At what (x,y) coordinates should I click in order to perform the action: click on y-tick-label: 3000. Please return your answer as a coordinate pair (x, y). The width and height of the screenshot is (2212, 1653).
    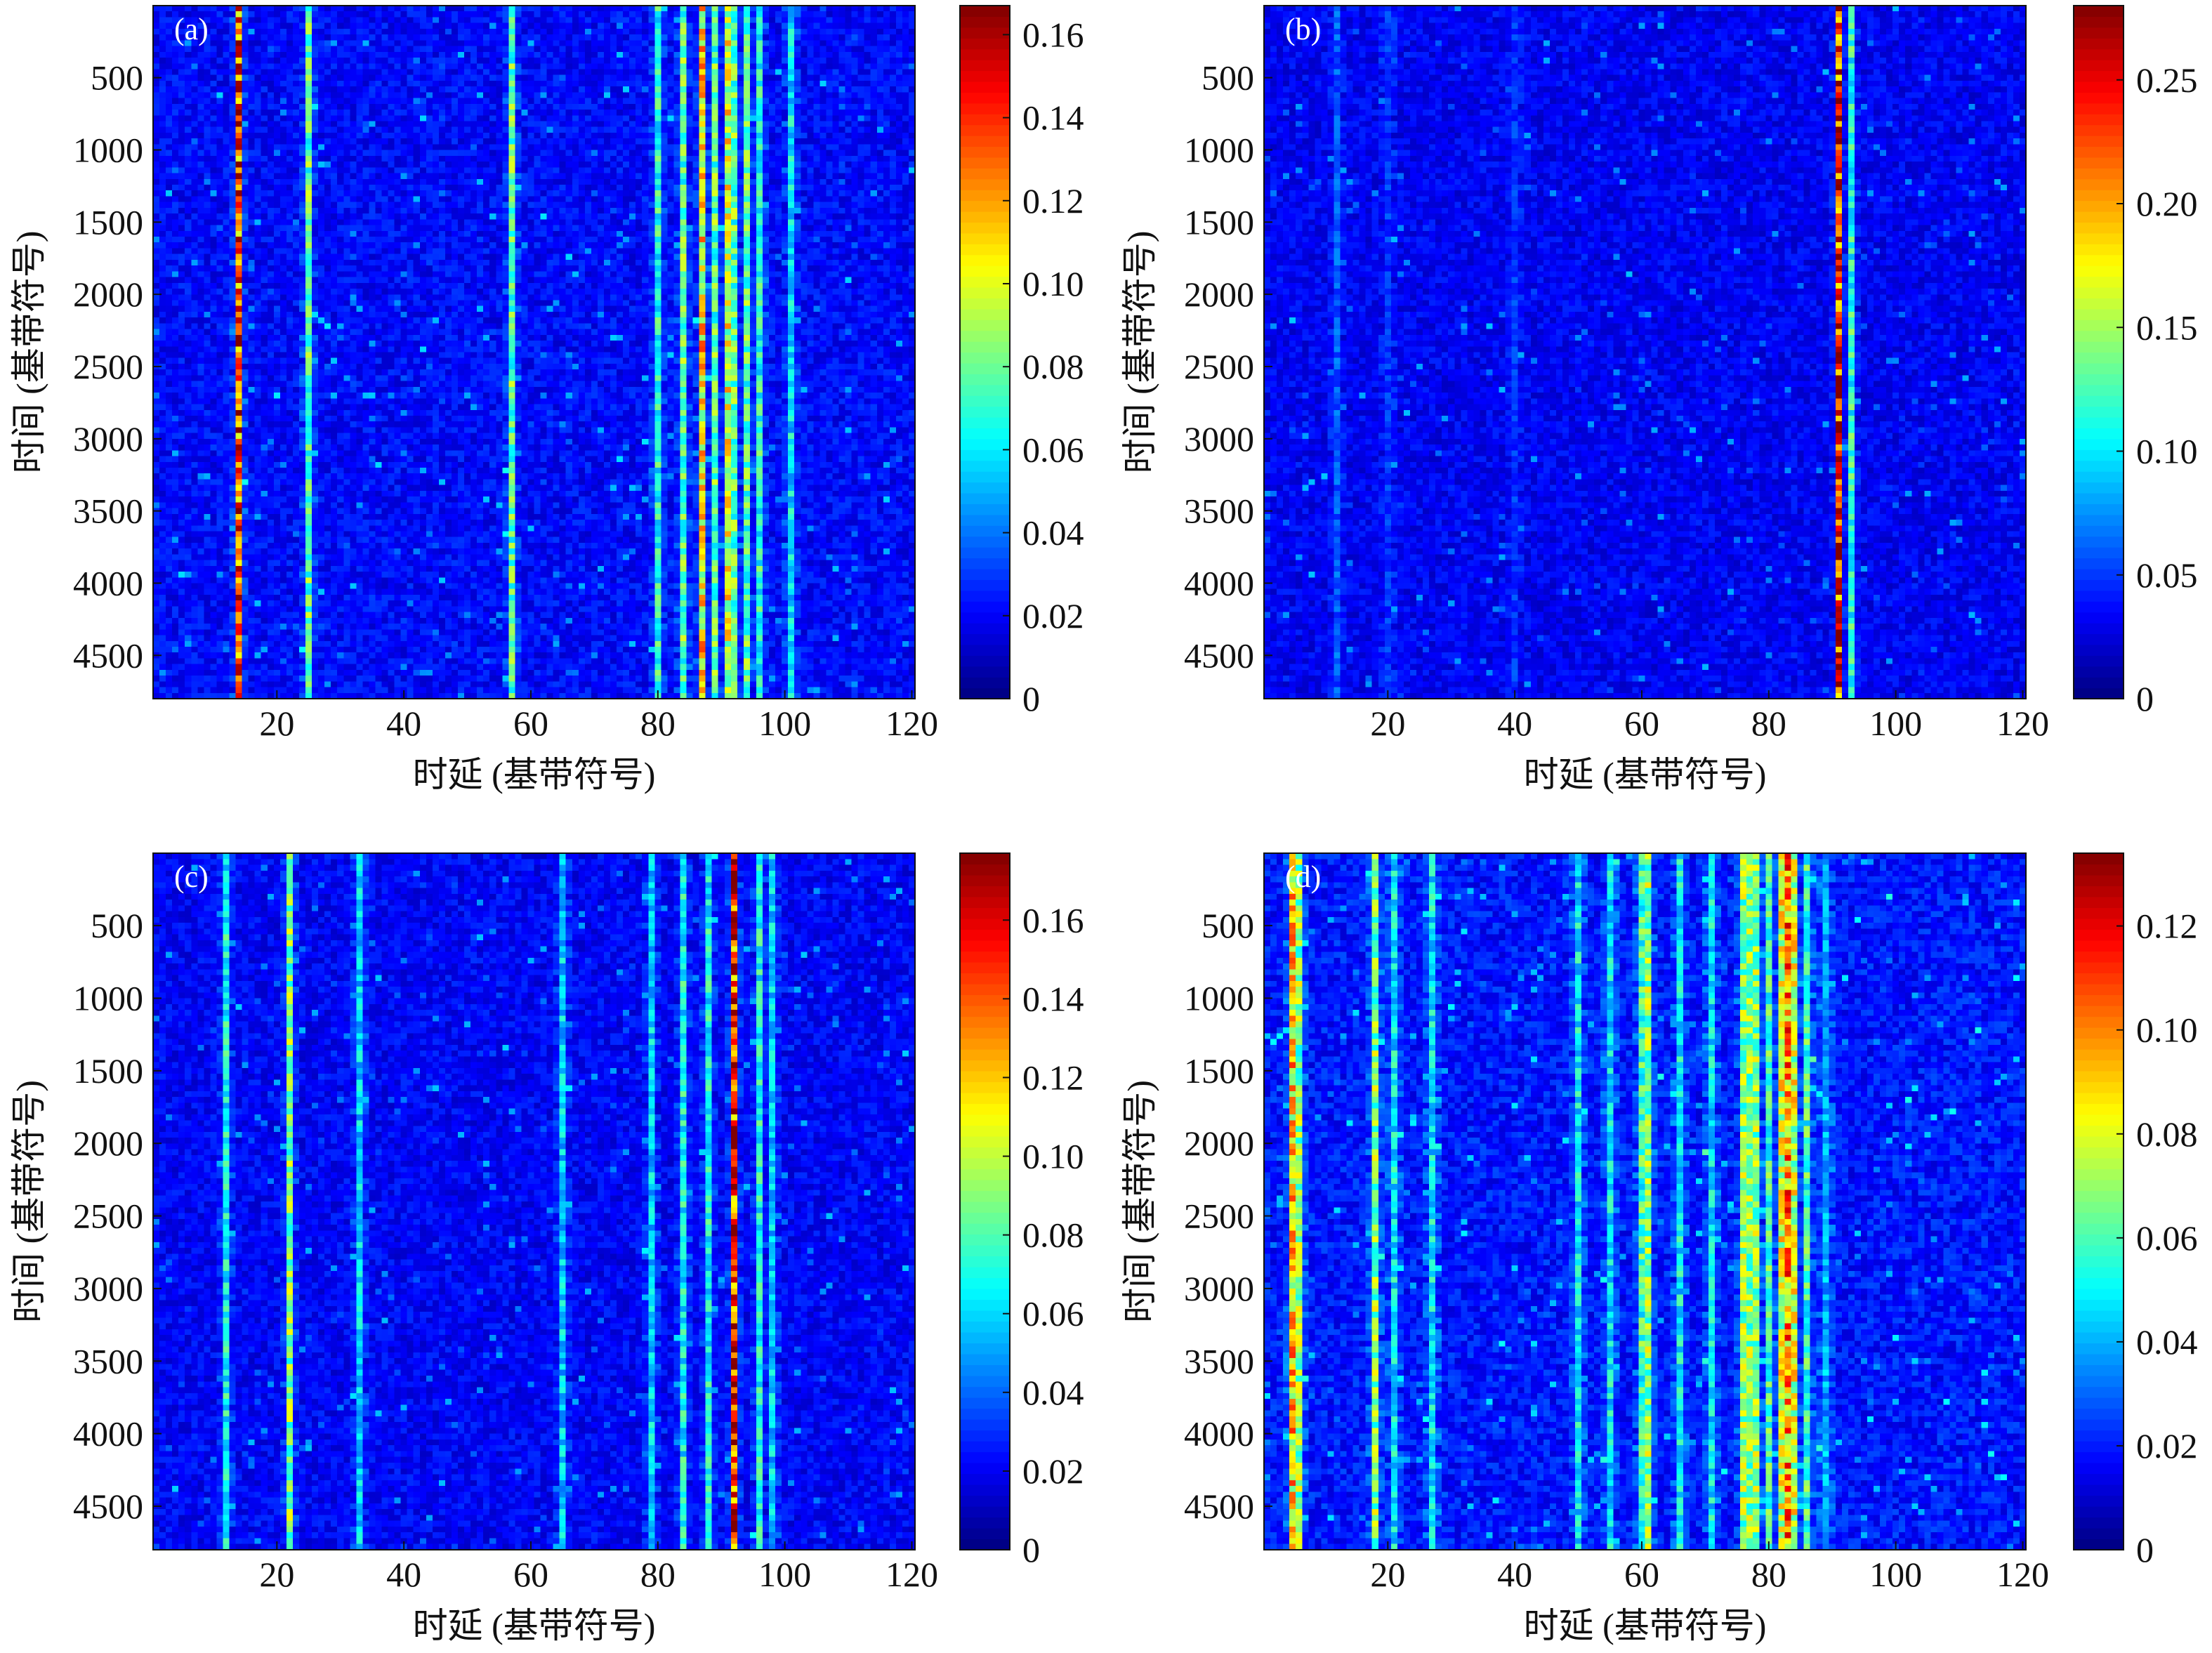
    Looking at the image, I should click on (1219, 439).